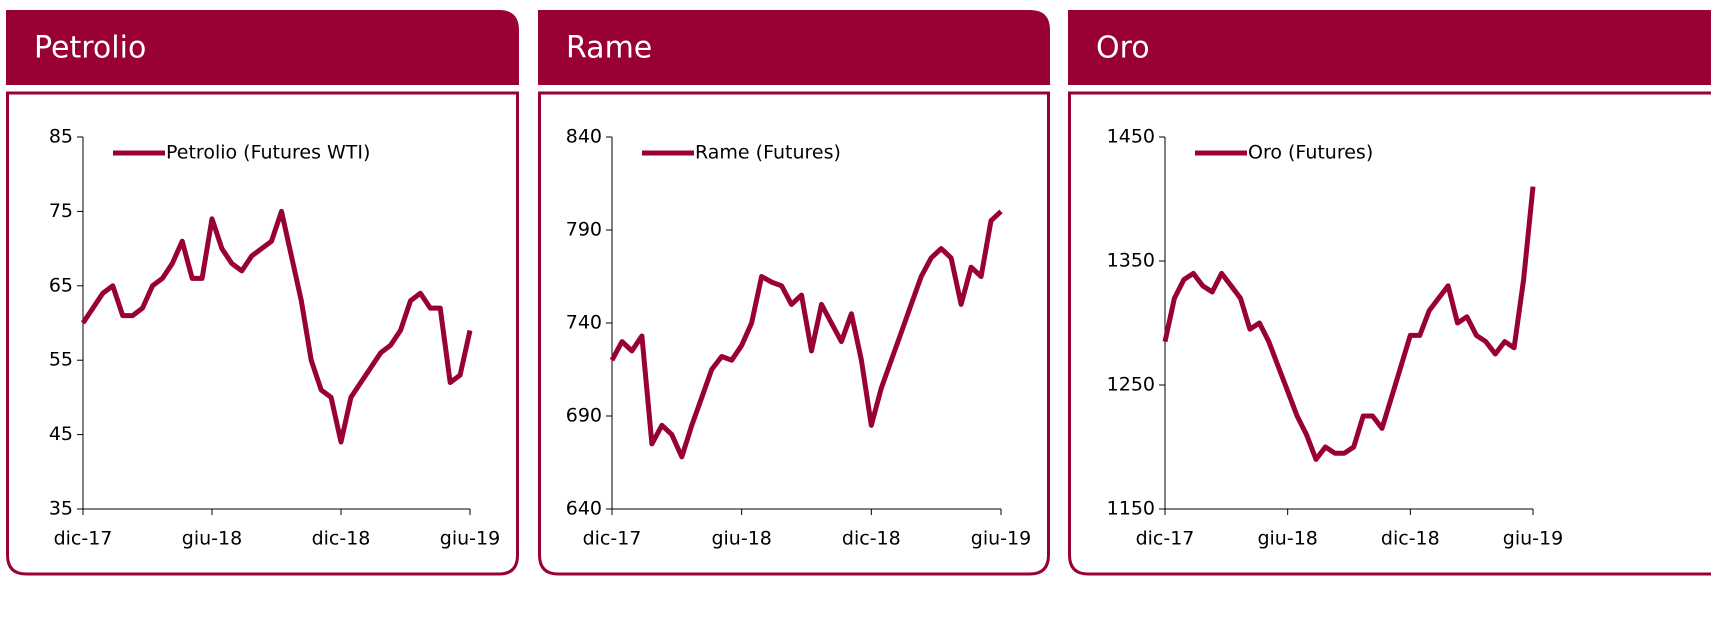 The width and height of the screenshot is (1711, 627). Describe the element at coordinates (584, 416) in the screenshot. I see `y-tick-label: 690` at that location.